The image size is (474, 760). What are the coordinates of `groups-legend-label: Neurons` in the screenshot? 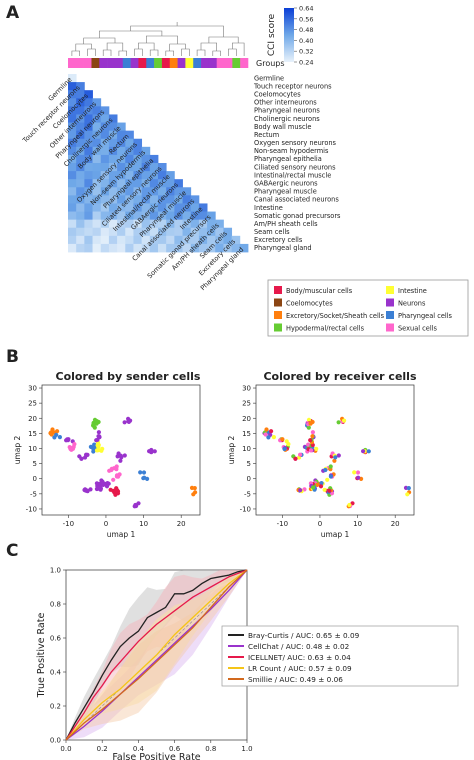 It's located at (412, 304).